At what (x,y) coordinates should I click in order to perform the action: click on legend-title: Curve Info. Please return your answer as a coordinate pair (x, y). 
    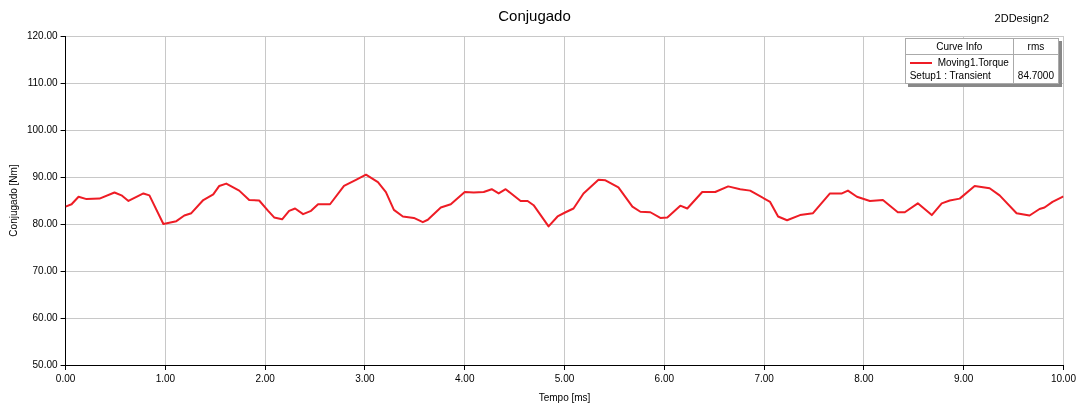
    Looking at the image, I should click on (959, 46).